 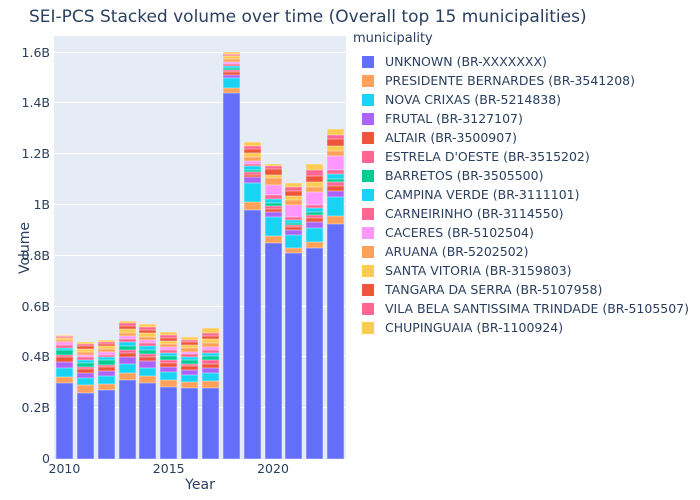 What do you see at coordinates (520, 194) in the screenshot?
I see `legend-item: CAMPINA VERDE (BR-3111101)` at bounding box center [520, 194].